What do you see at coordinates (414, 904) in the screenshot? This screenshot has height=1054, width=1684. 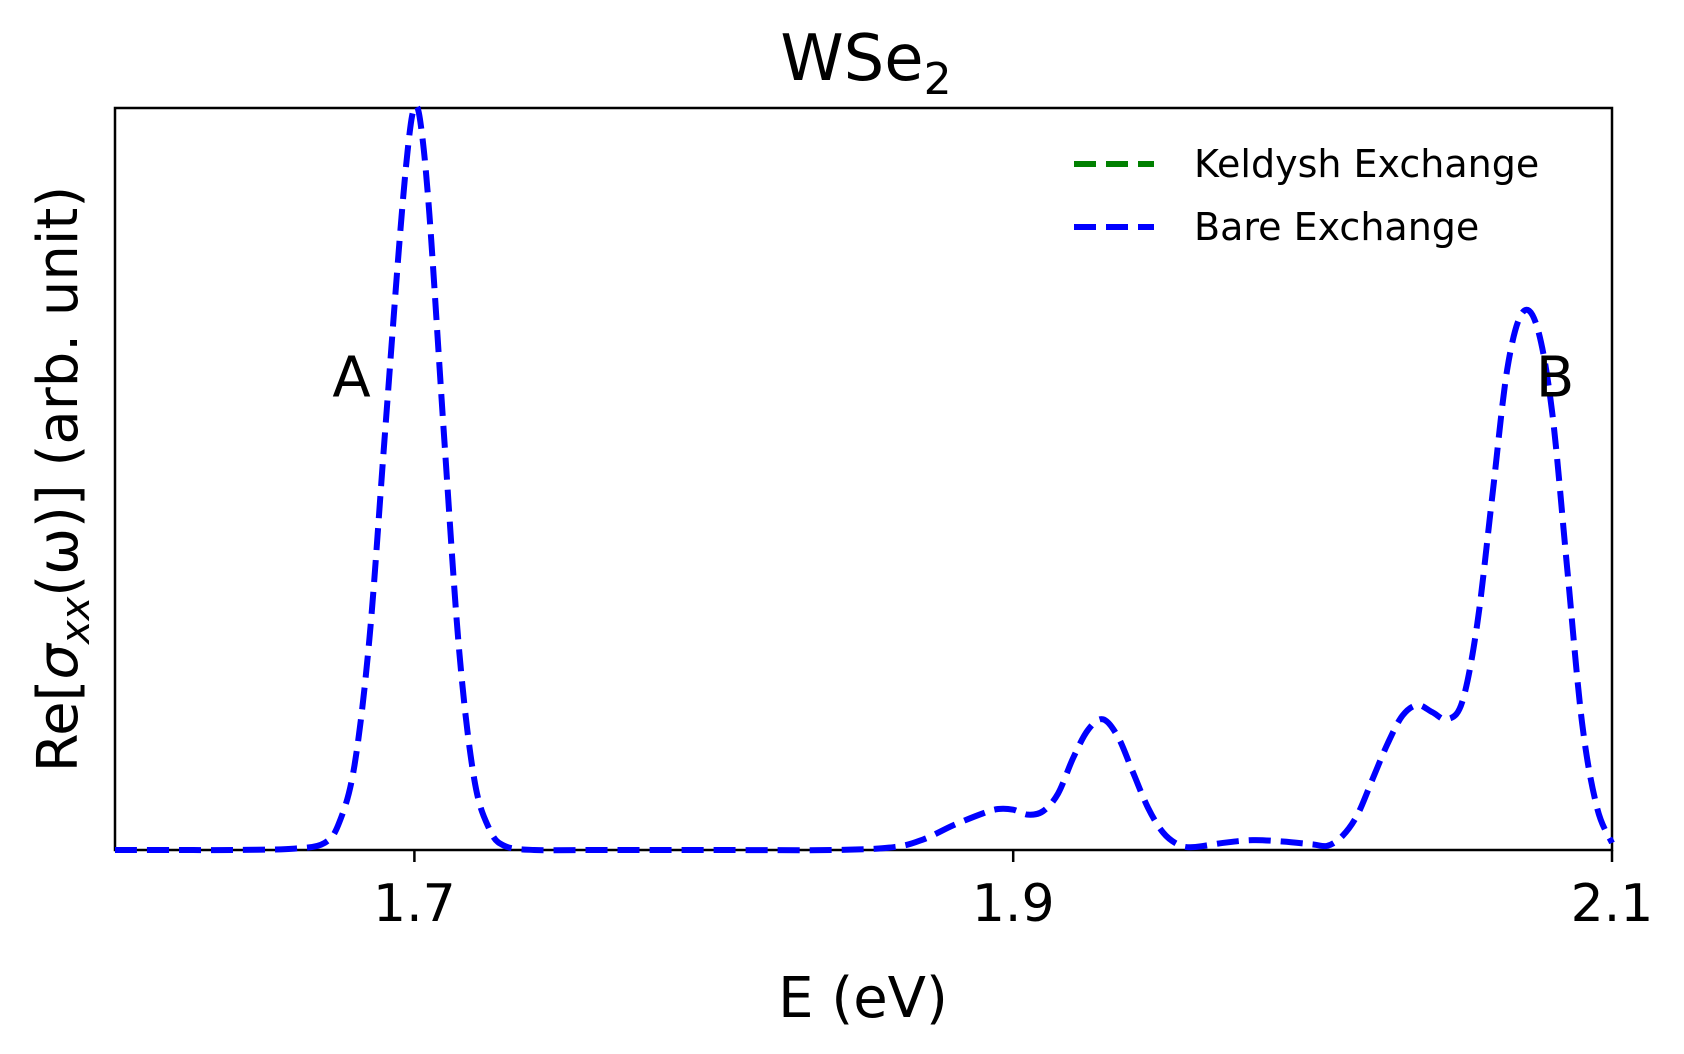 I see `x-tick-label: 1.7` at bounding box center [414, 904].